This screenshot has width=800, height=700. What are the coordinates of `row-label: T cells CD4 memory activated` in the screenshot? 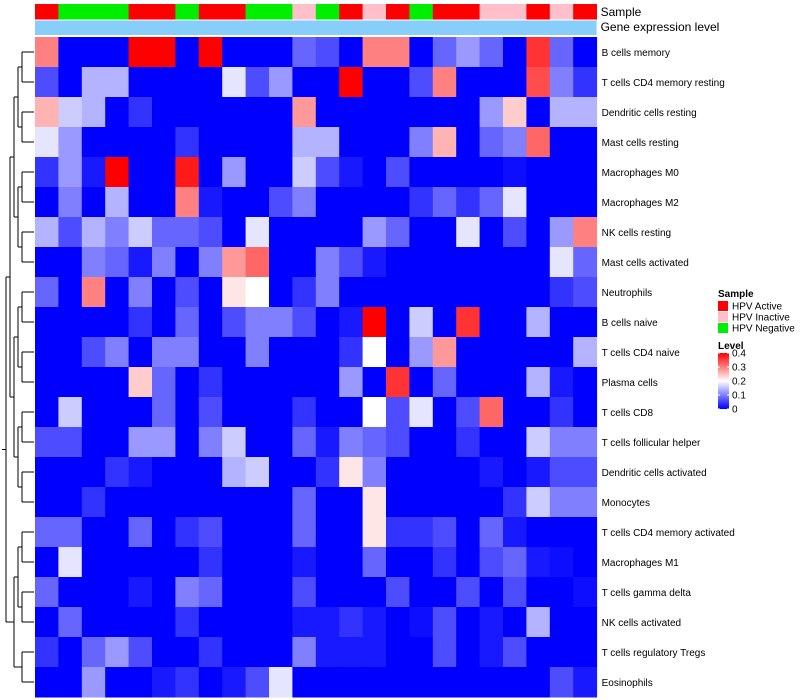 It's located at (668, 533).